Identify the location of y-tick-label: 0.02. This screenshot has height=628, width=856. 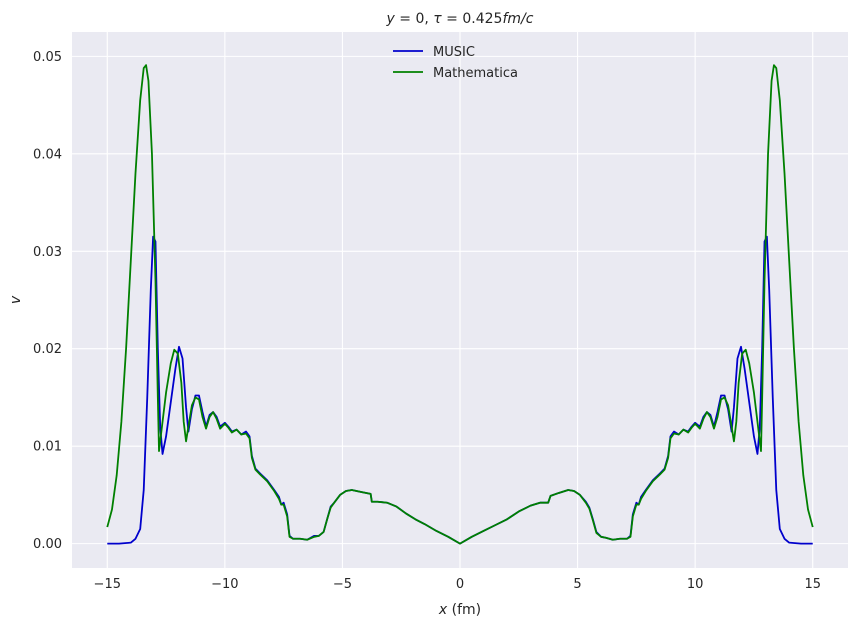
(47, 349).